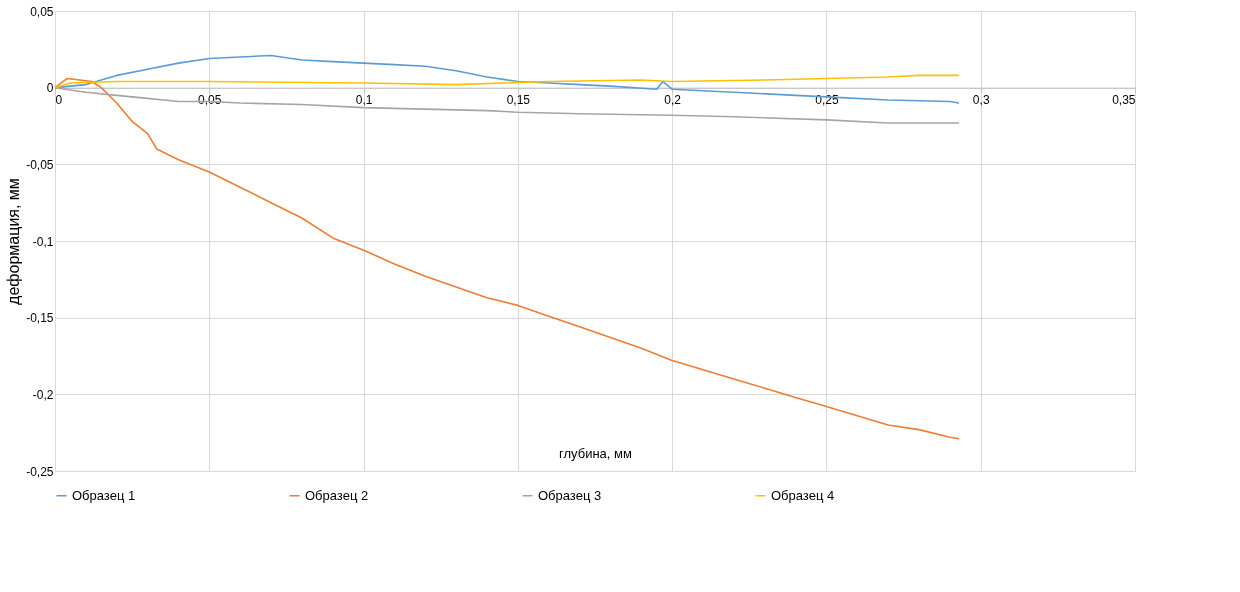 This screenshot has width=1240, height=592. What do you see at coordinates (673, 100) in the screenshot?
I see `x-tick-label: 0,2` at bounding box center [673, 100].